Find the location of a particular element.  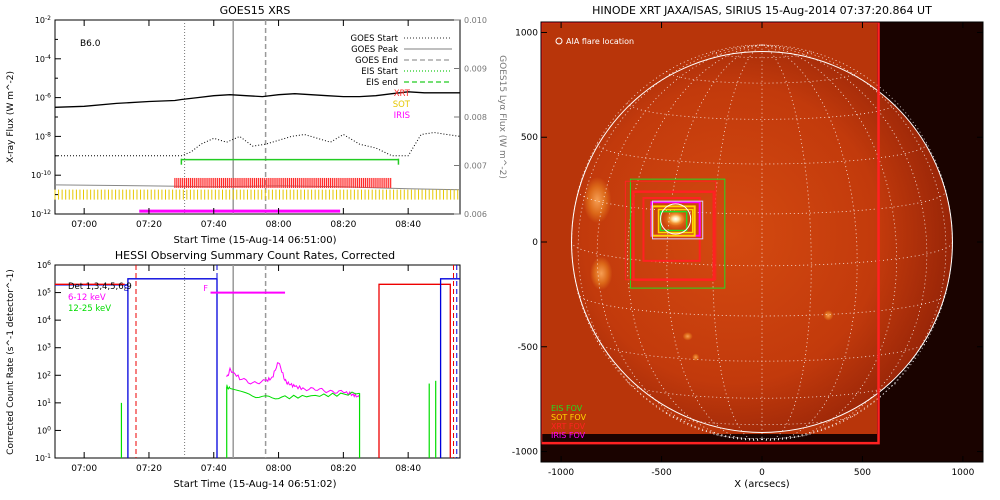

goes-y2label: GOES15 Lyα Flux (W m^-2) is located at coordinates (502, 117).